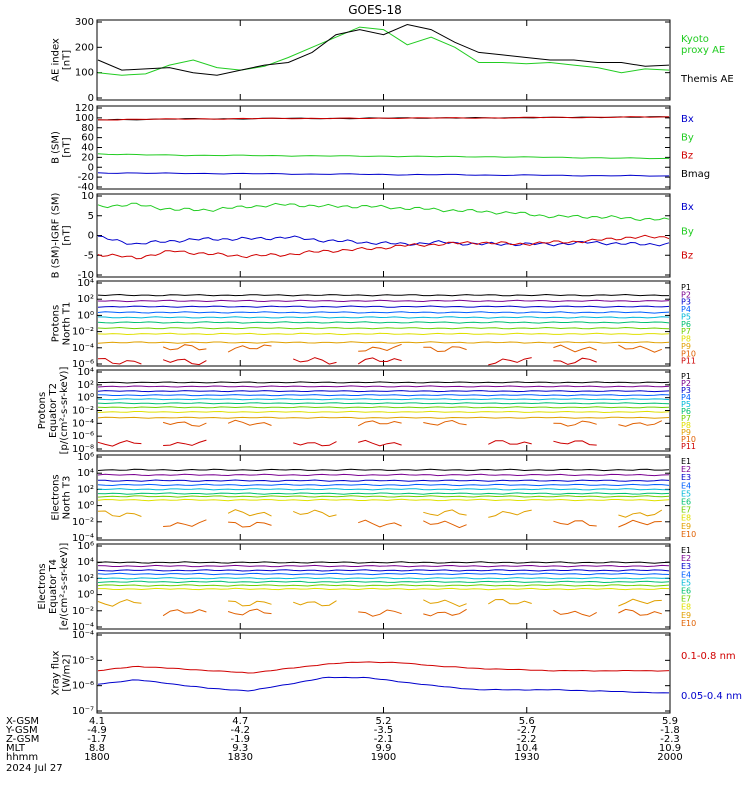 The width and height of the screenshot is (750, 800). Describe the element at coordinates (686, 309) in the screenshot. I see `legend-entry: P4` at that location.